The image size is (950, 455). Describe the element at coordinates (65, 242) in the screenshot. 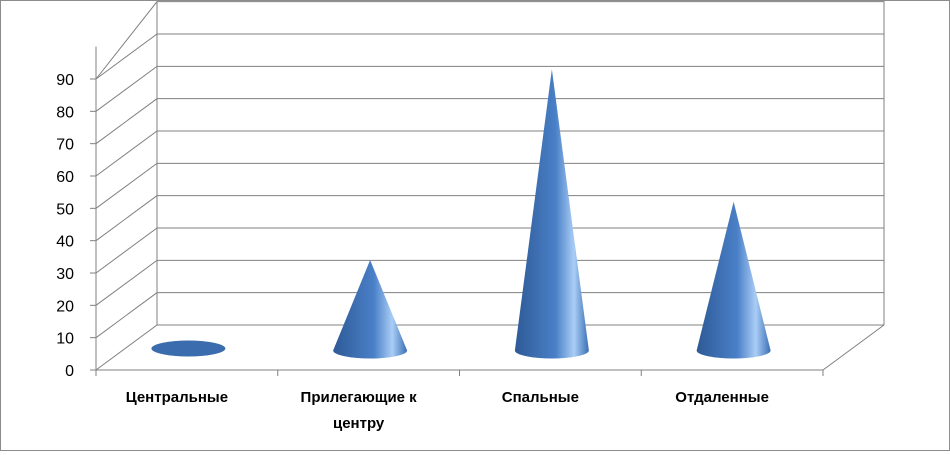

I see `y-tick-label: 40` at that location.